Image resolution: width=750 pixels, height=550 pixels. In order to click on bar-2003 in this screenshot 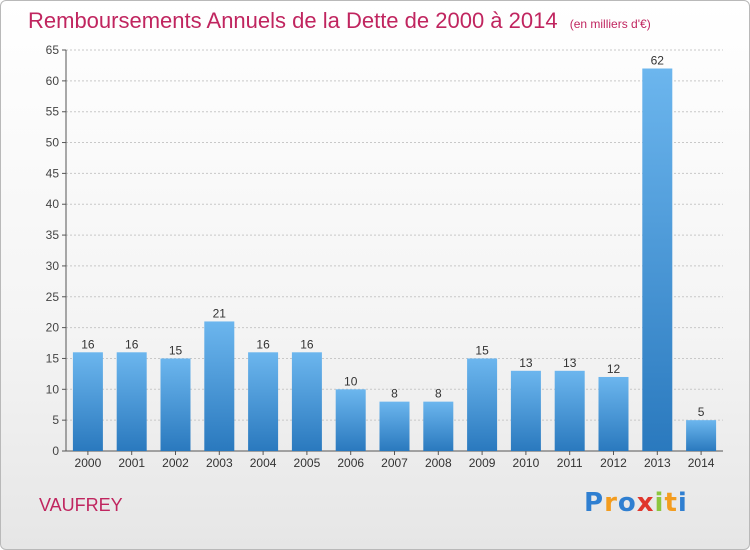, I will do `click(219, 386)`.